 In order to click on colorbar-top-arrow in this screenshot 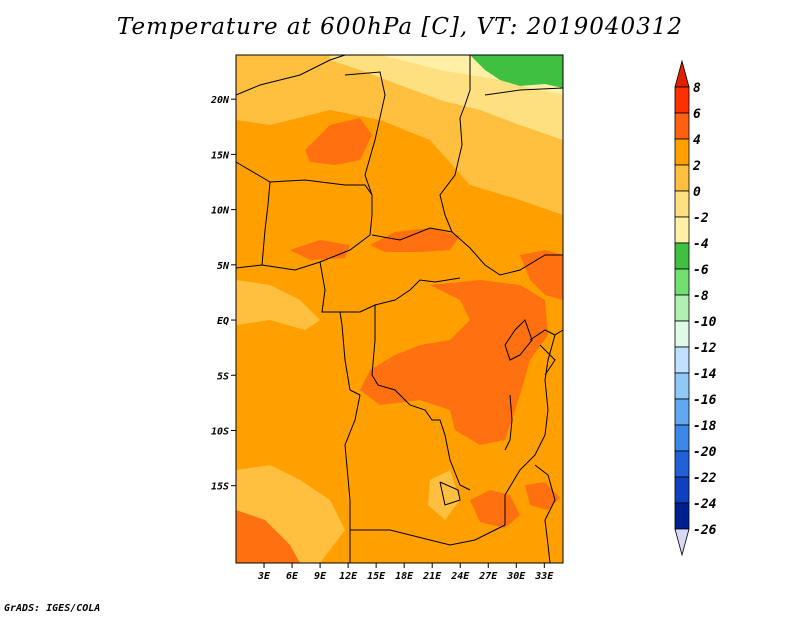, I will do `click(682, 73)`.